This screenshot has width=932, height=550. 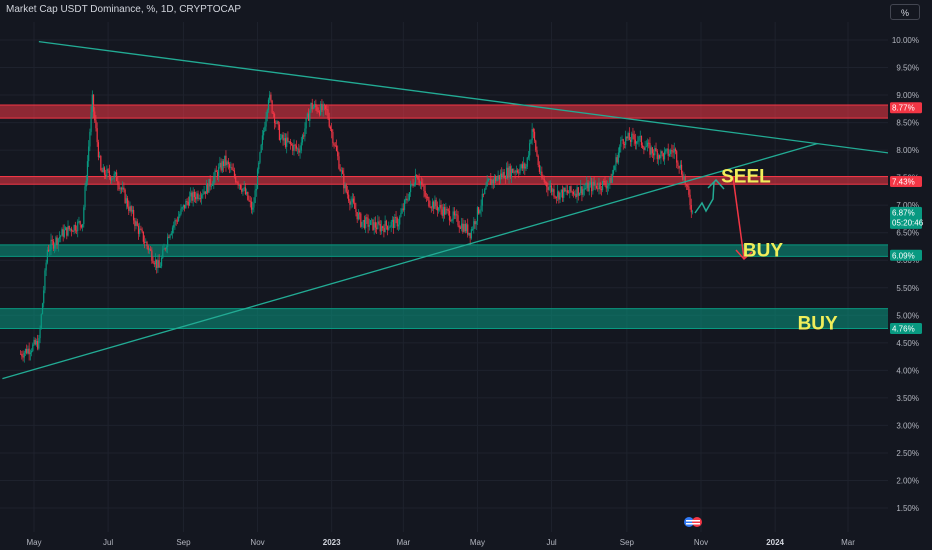 What do you see at coordinates (693, 522) in the screenshot?
I see `flag-icon` at bounding box center [693, 522].